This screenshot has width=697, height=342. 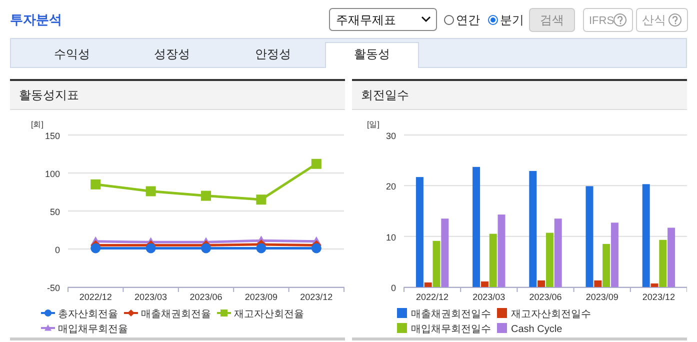 What do you see at coordinates (451, 329) in the screenshot?
I see `legend-label: 매입채무회전일수` at bounding box center [451, 329].